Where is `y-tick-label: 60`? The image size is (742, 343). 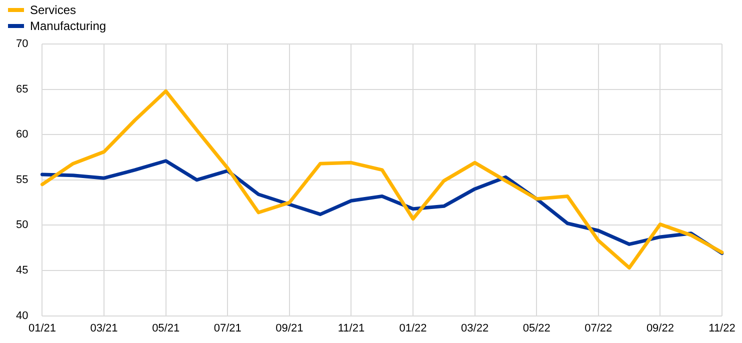
y-tick-label: 60 is located at coordinates (22, 134).